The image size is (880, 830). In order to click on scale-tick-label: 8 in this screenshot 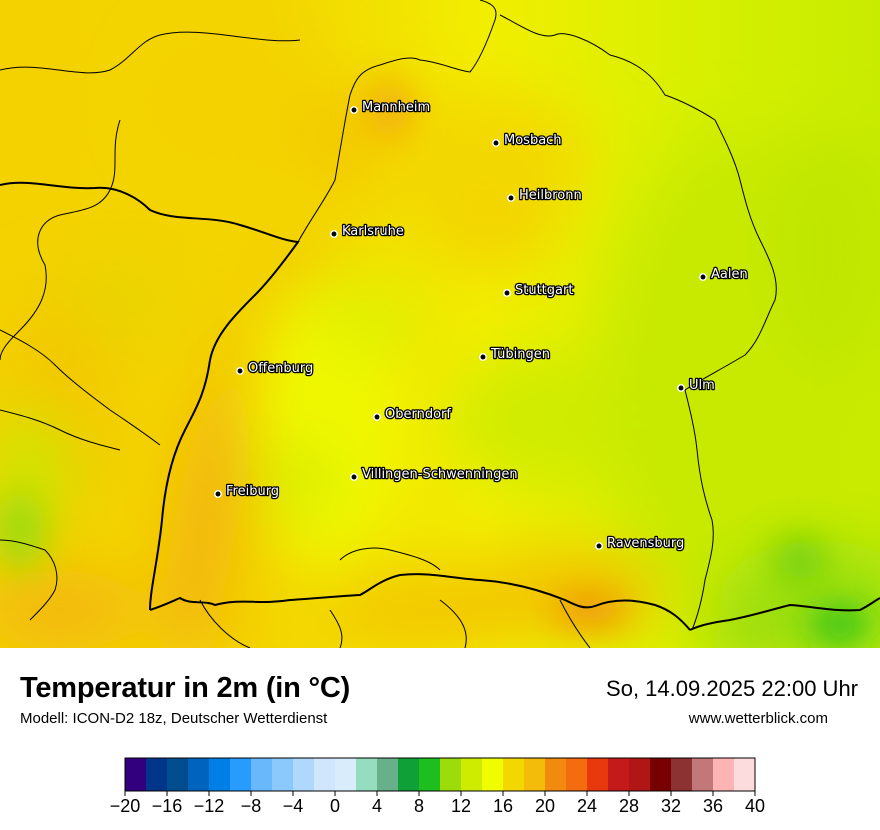, I will do `click(419, 806)`.